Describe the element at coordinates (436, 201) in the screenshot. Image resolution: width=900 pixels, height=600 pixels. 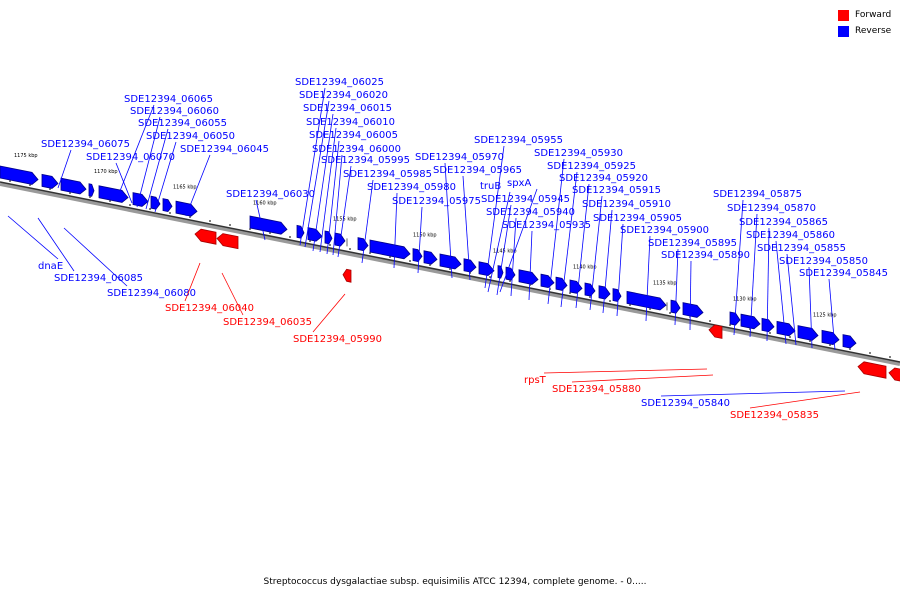
I see `gene-label: SDE12394_05975` at that location.